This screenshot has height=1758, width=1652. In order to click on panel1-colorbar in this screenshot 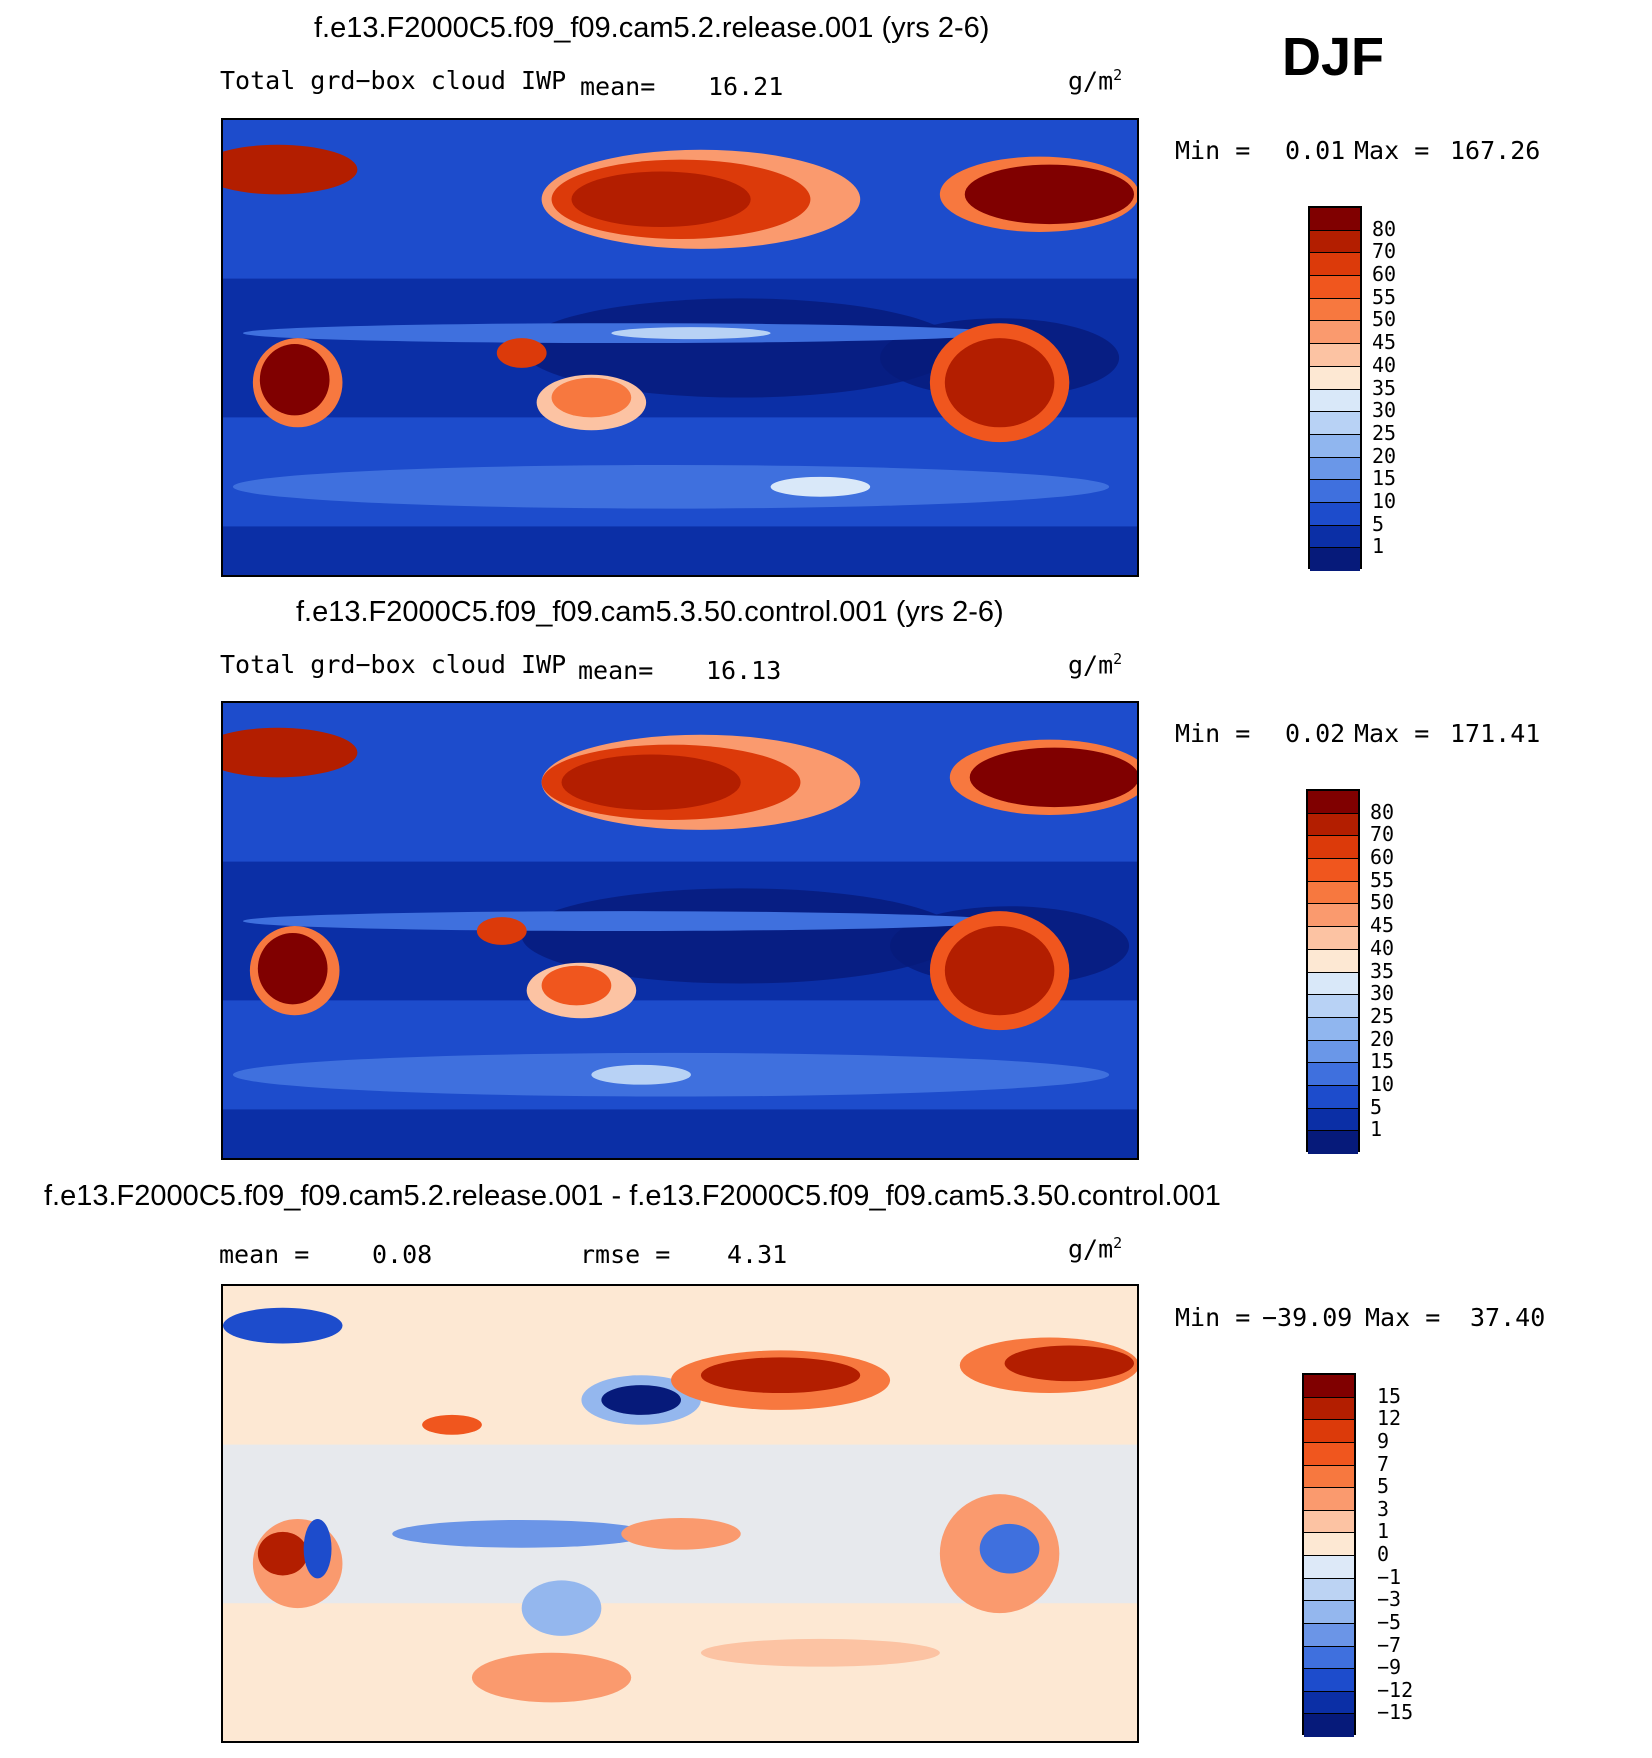, I will do `click(1335, 388)`.